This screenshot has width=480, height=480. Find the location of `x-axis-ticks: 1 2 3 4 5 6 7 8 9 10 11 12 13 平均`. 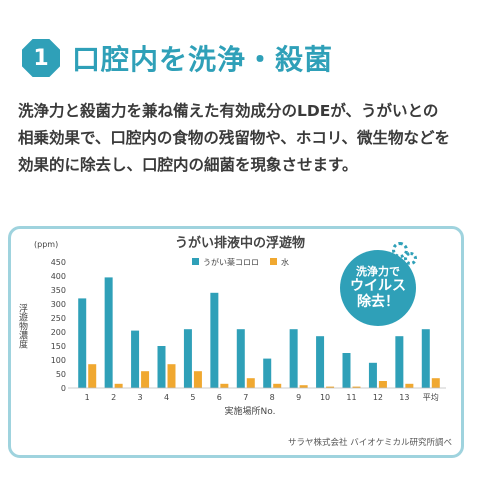

x-axis-ticks: 1 2 3 4 5 6 7 8 9 10 11 12 13 平均 is located at coordinates (262, 397).